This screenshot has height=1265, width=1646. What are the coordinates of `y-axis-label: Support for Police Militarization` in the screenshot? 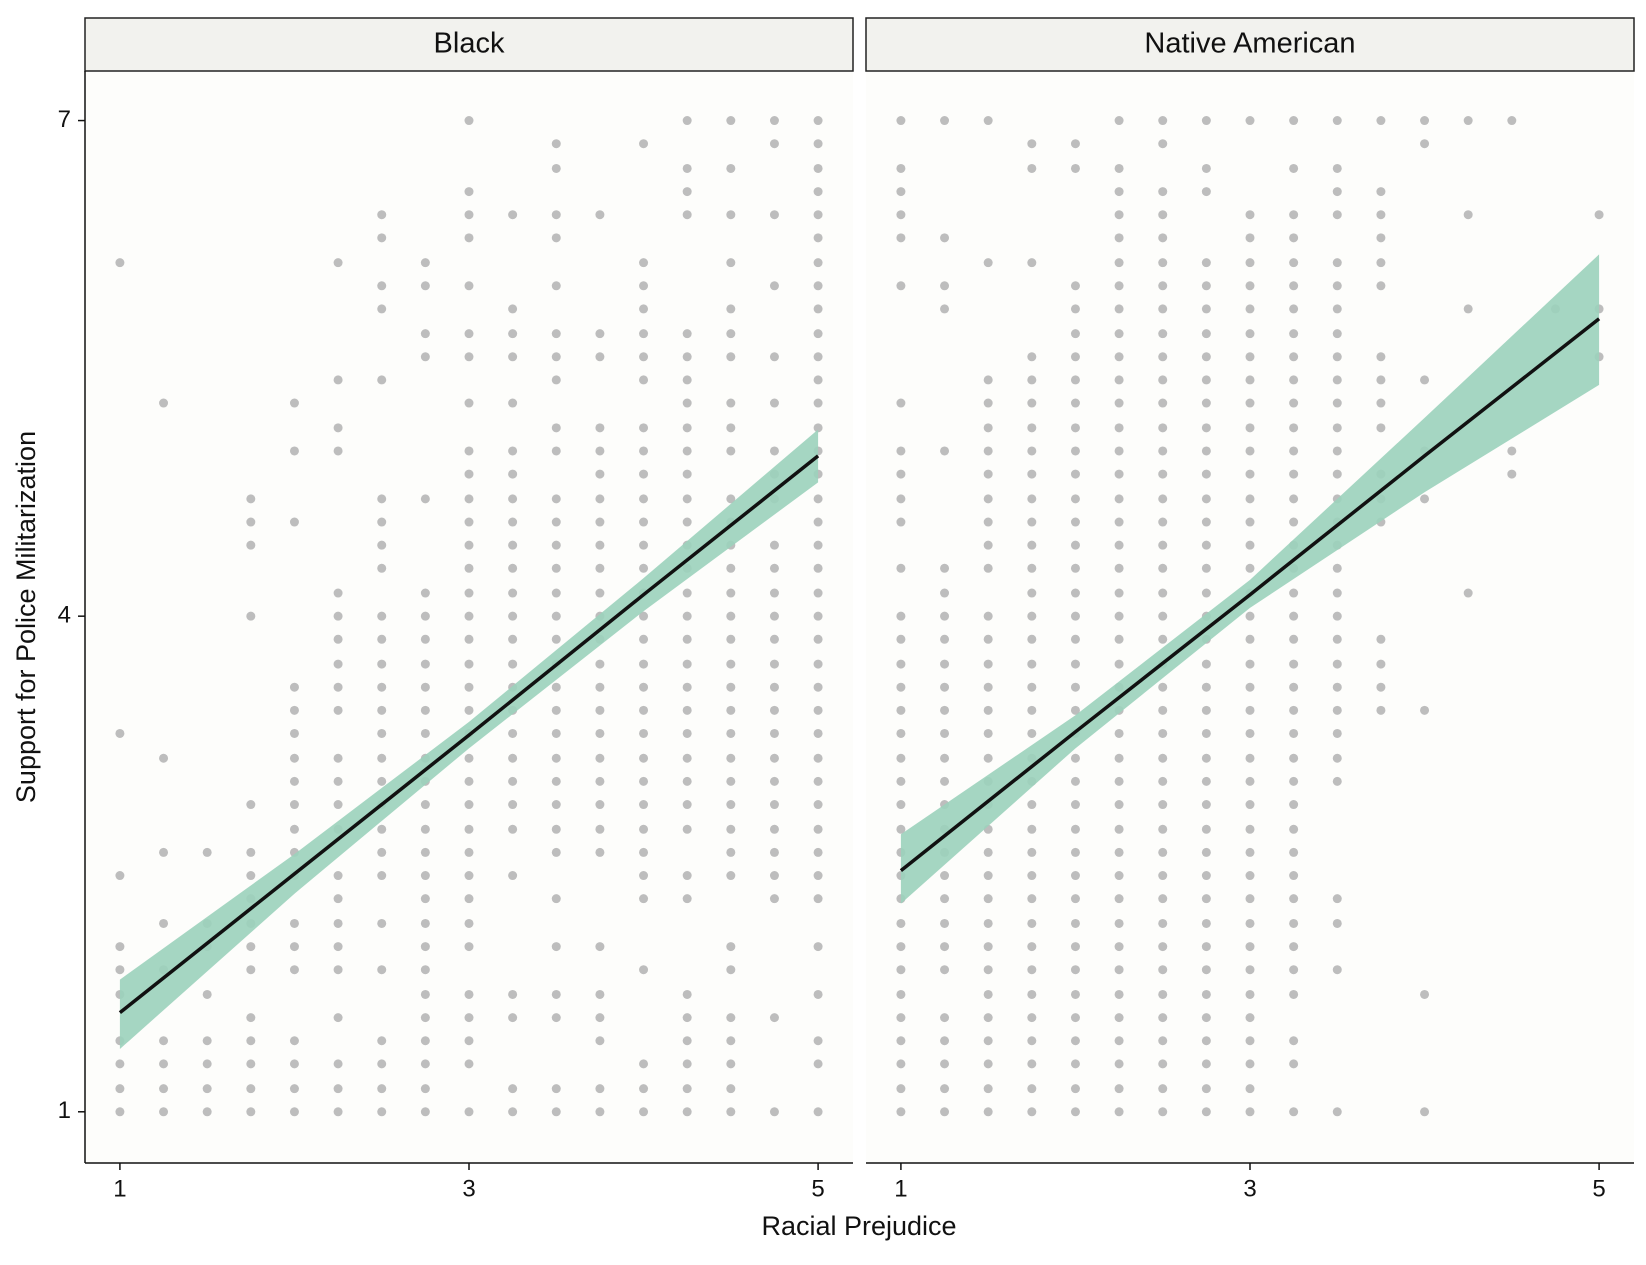 It's located at (26, 617).